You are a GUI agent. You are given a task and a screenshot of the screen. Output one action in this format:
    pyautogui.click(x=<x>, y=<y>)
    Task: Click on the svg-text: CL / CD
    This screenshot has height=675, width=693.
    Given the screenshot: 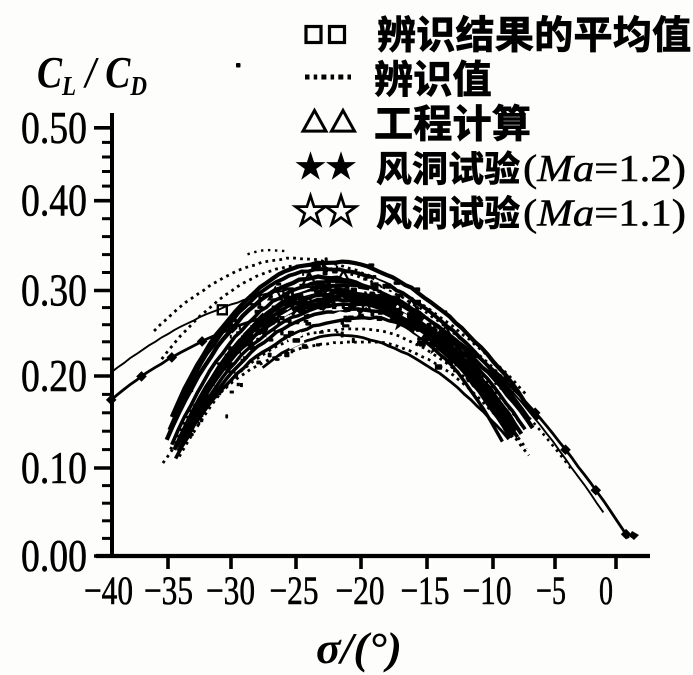 What is the action you would take?
    pyautogui.click(x=92, y=74)
    